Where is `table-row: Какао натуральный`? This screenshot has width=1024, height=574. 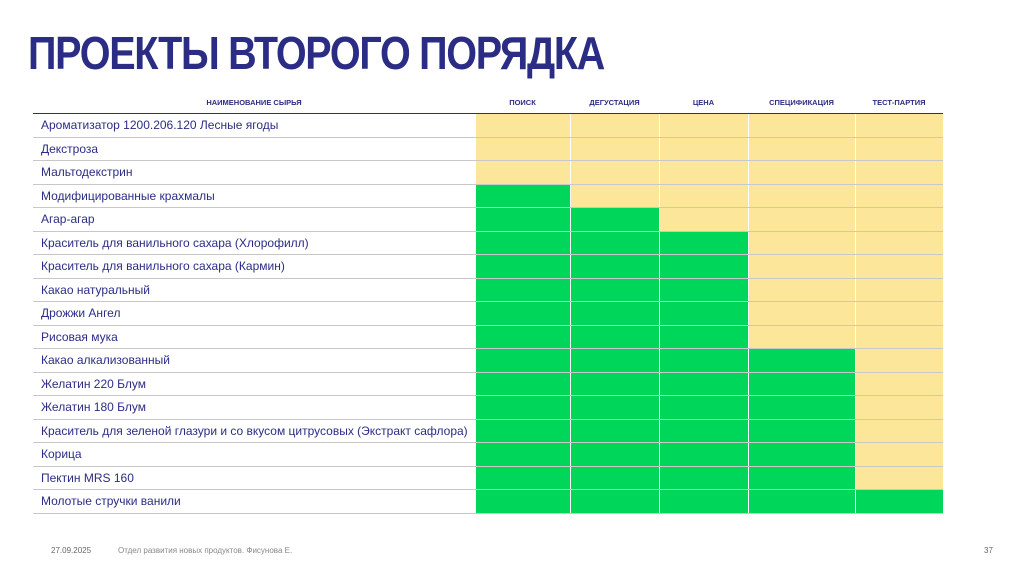
table-row: Какао натуральный is located at coordinates (488, 290).